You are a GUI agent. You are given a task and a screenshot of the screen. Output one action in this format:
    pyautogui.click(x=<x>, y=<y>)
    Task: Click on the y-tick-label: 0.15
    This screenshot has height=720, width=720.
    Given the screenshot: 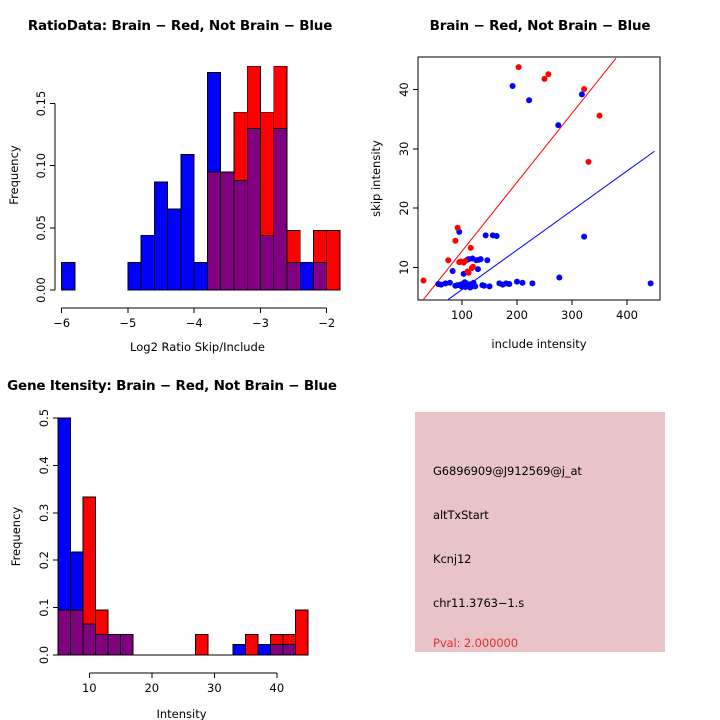 What is the action you would take?
    pyautogui.click(x=41, y=104)
    